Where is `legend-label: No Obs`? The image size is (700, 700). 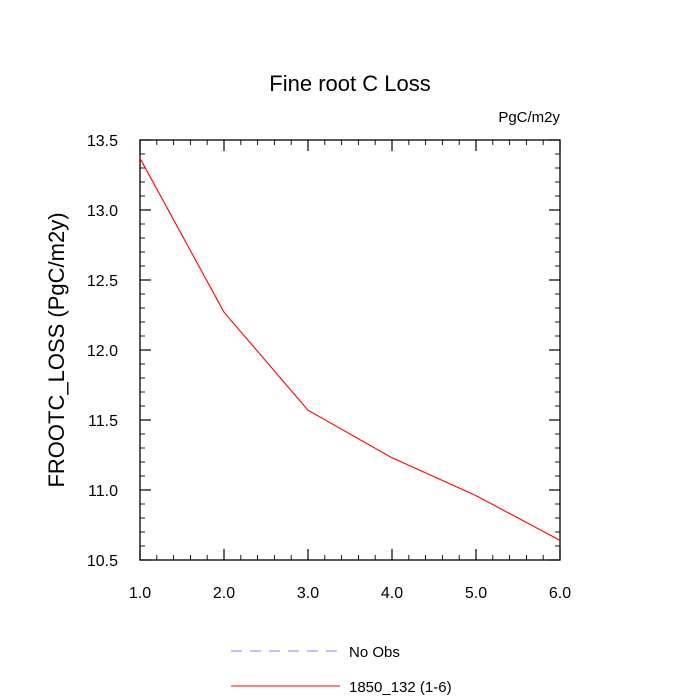
legend-label: No Obs is located at coordinates (374, 652).